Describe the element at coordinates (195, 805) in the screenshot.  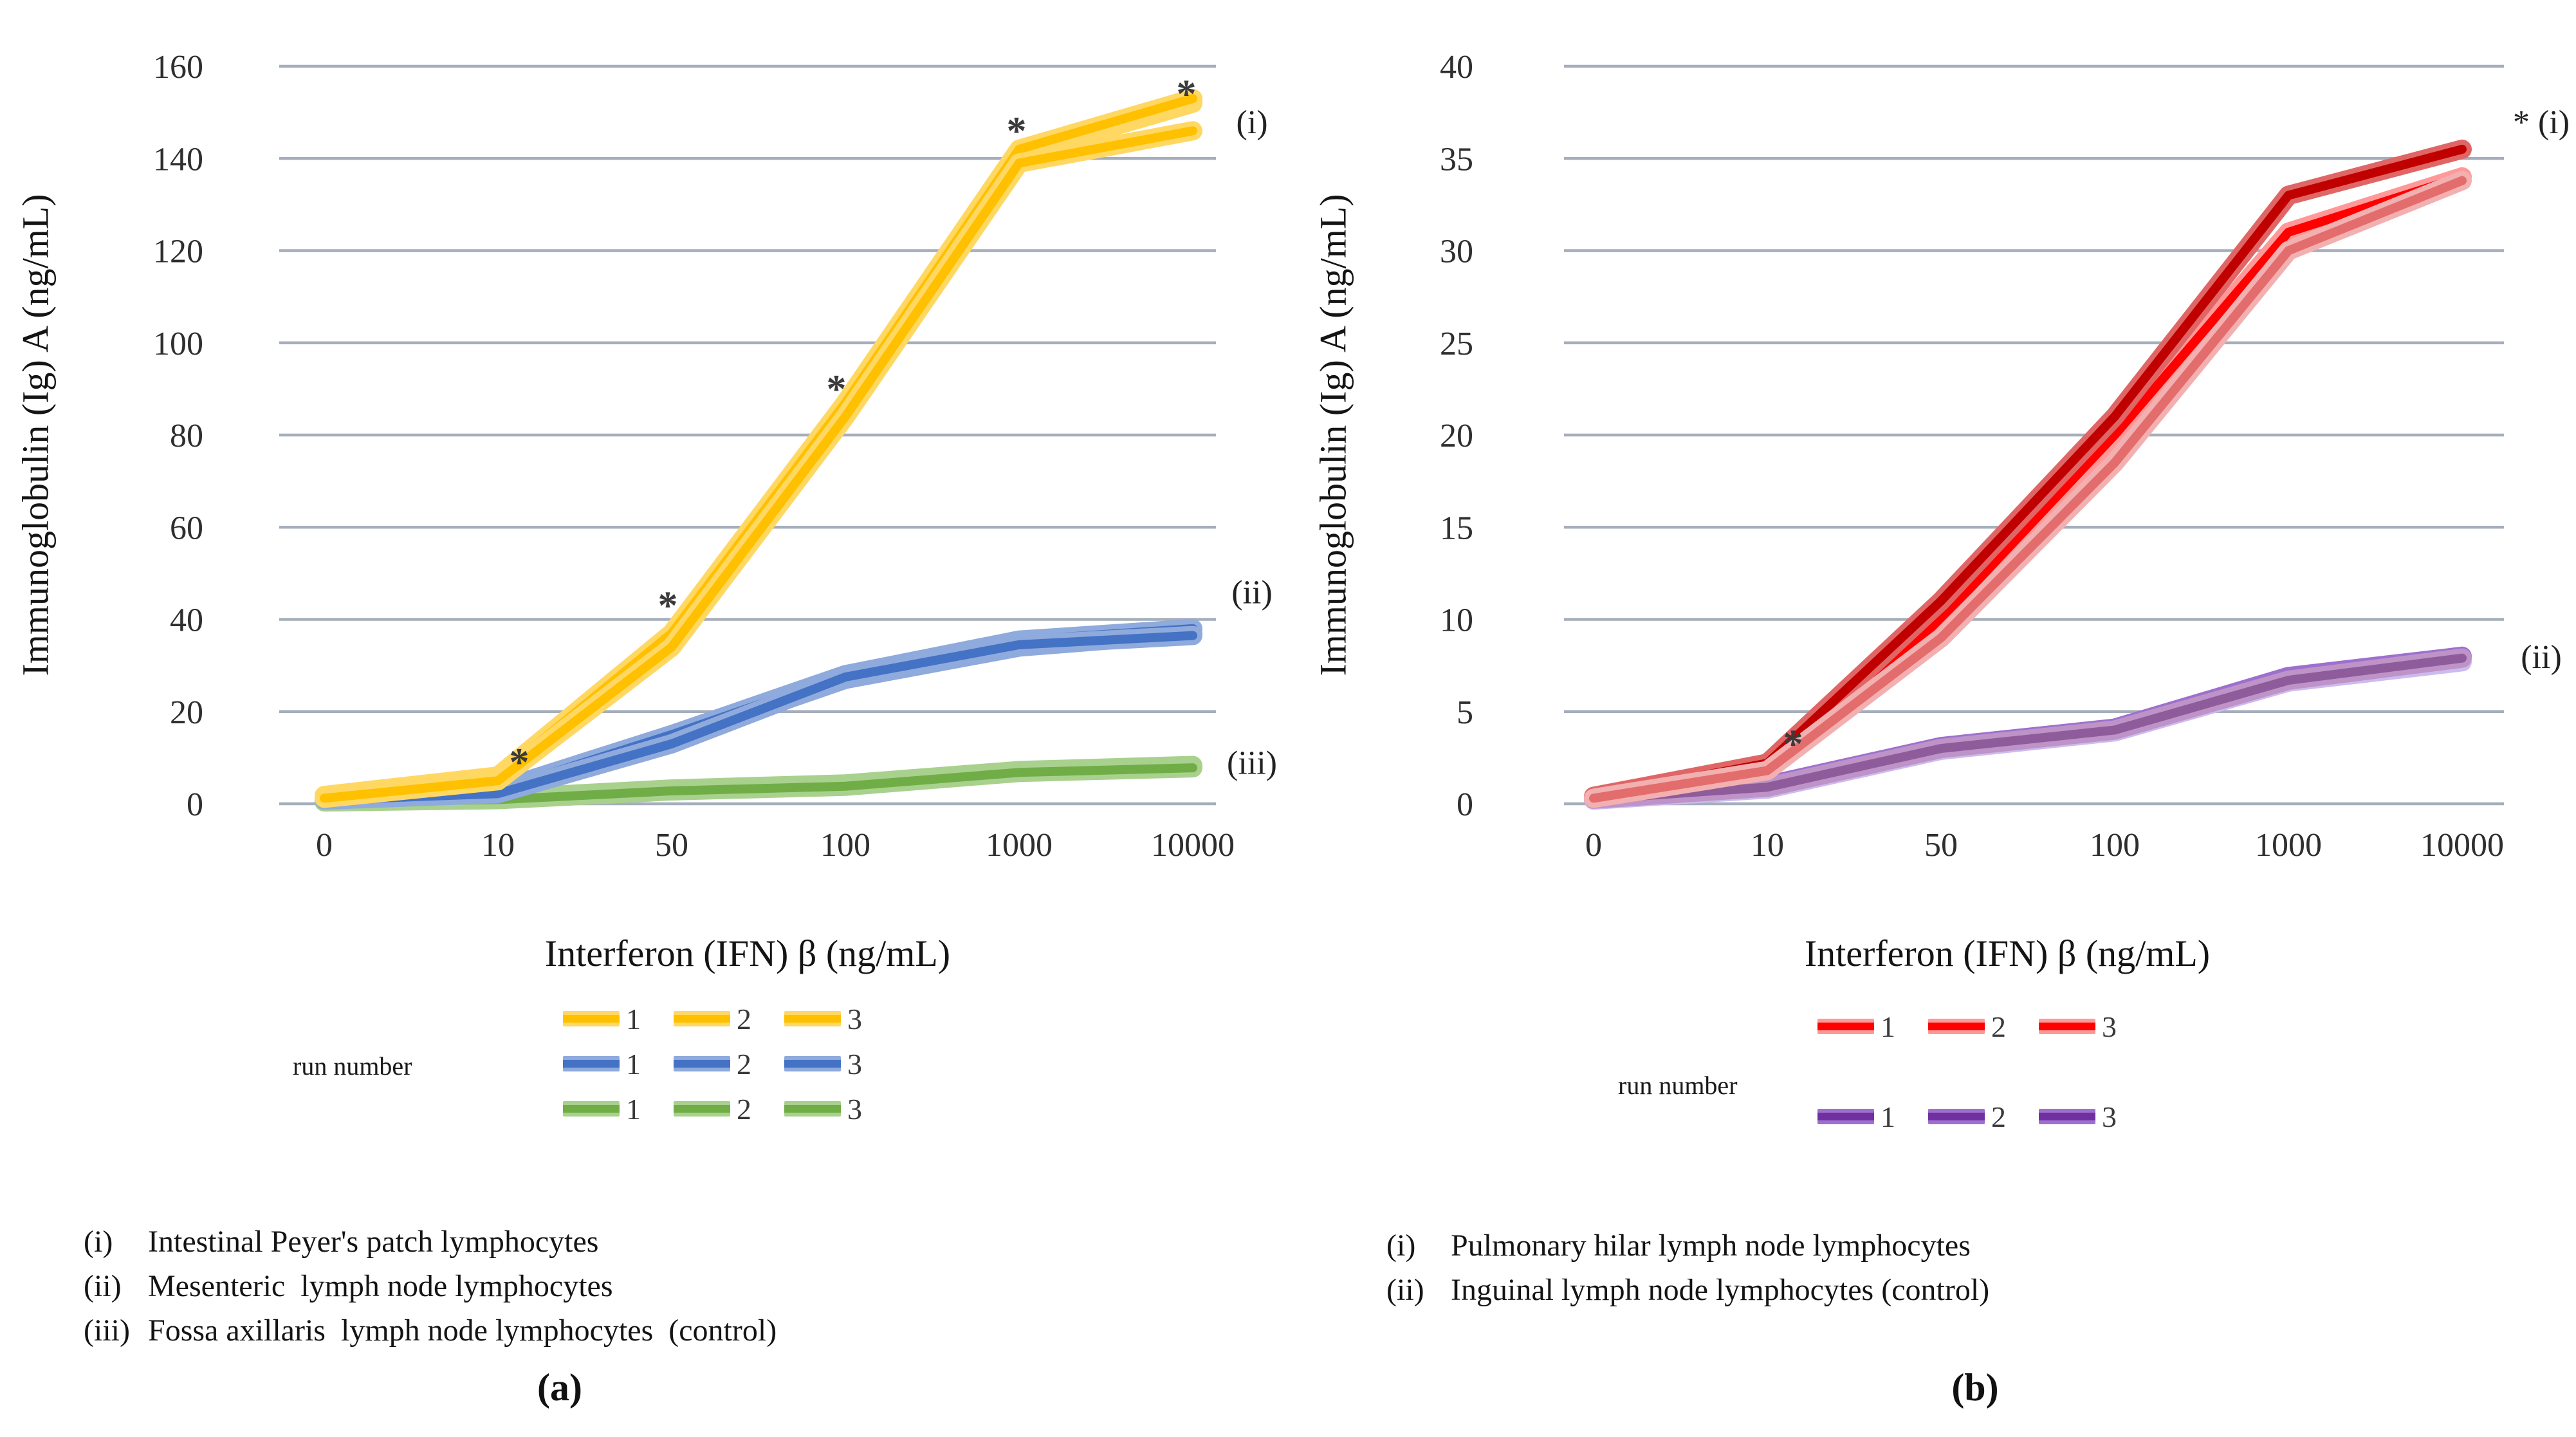
I see `y-tick-label: 0` at that location.